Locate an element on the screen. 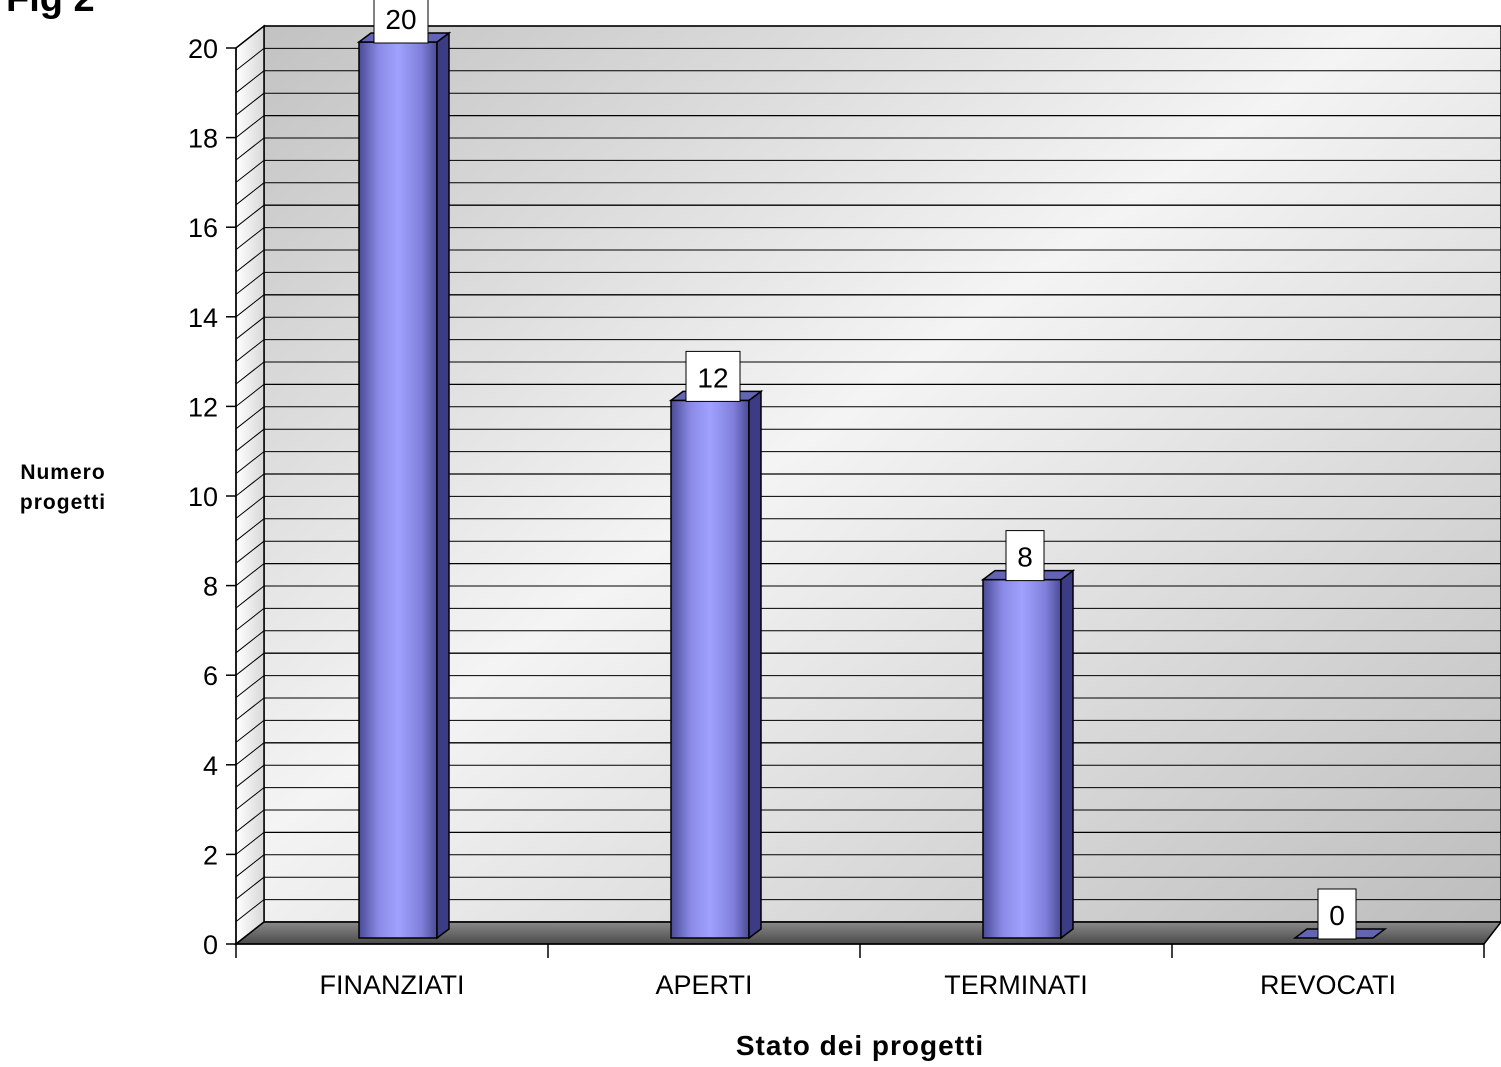 Image resolution: width=1501 pixels, height=1067 pixels. data-label-text: 20 is located at coordinates (400, 19).